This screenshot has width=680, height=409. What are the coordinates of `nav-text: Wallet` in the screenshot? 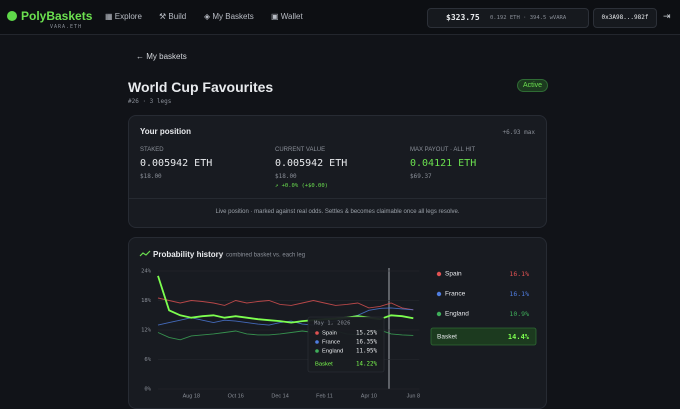 It's located at (291, 16).